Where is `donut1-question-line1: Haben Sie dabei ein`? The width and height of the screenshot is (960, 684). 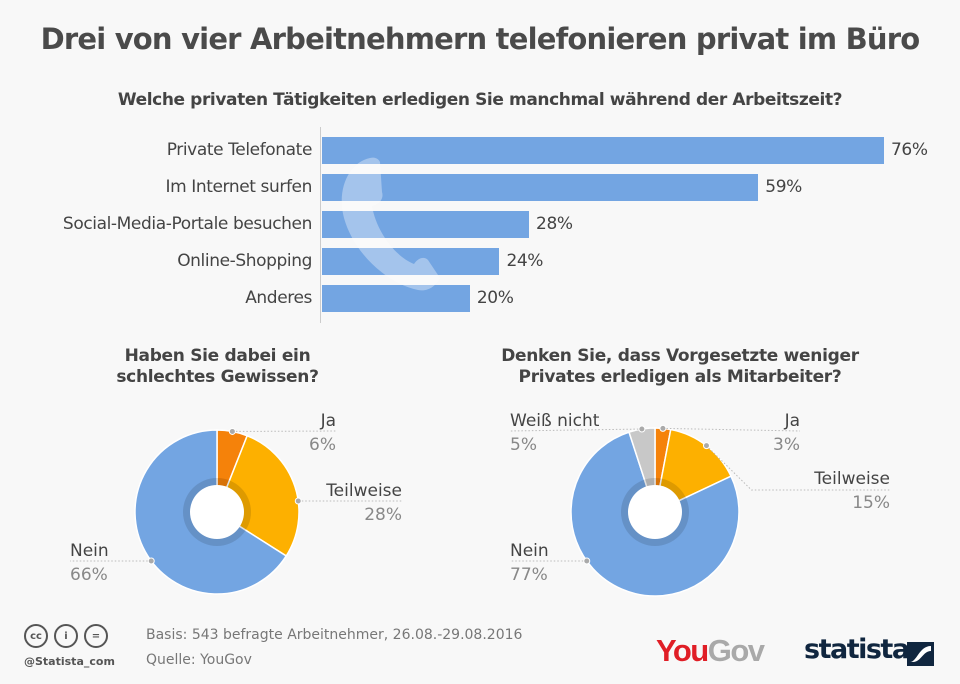
donut1-question-line1: Haben Sie dabei ein is located at coordinates (217, 356).